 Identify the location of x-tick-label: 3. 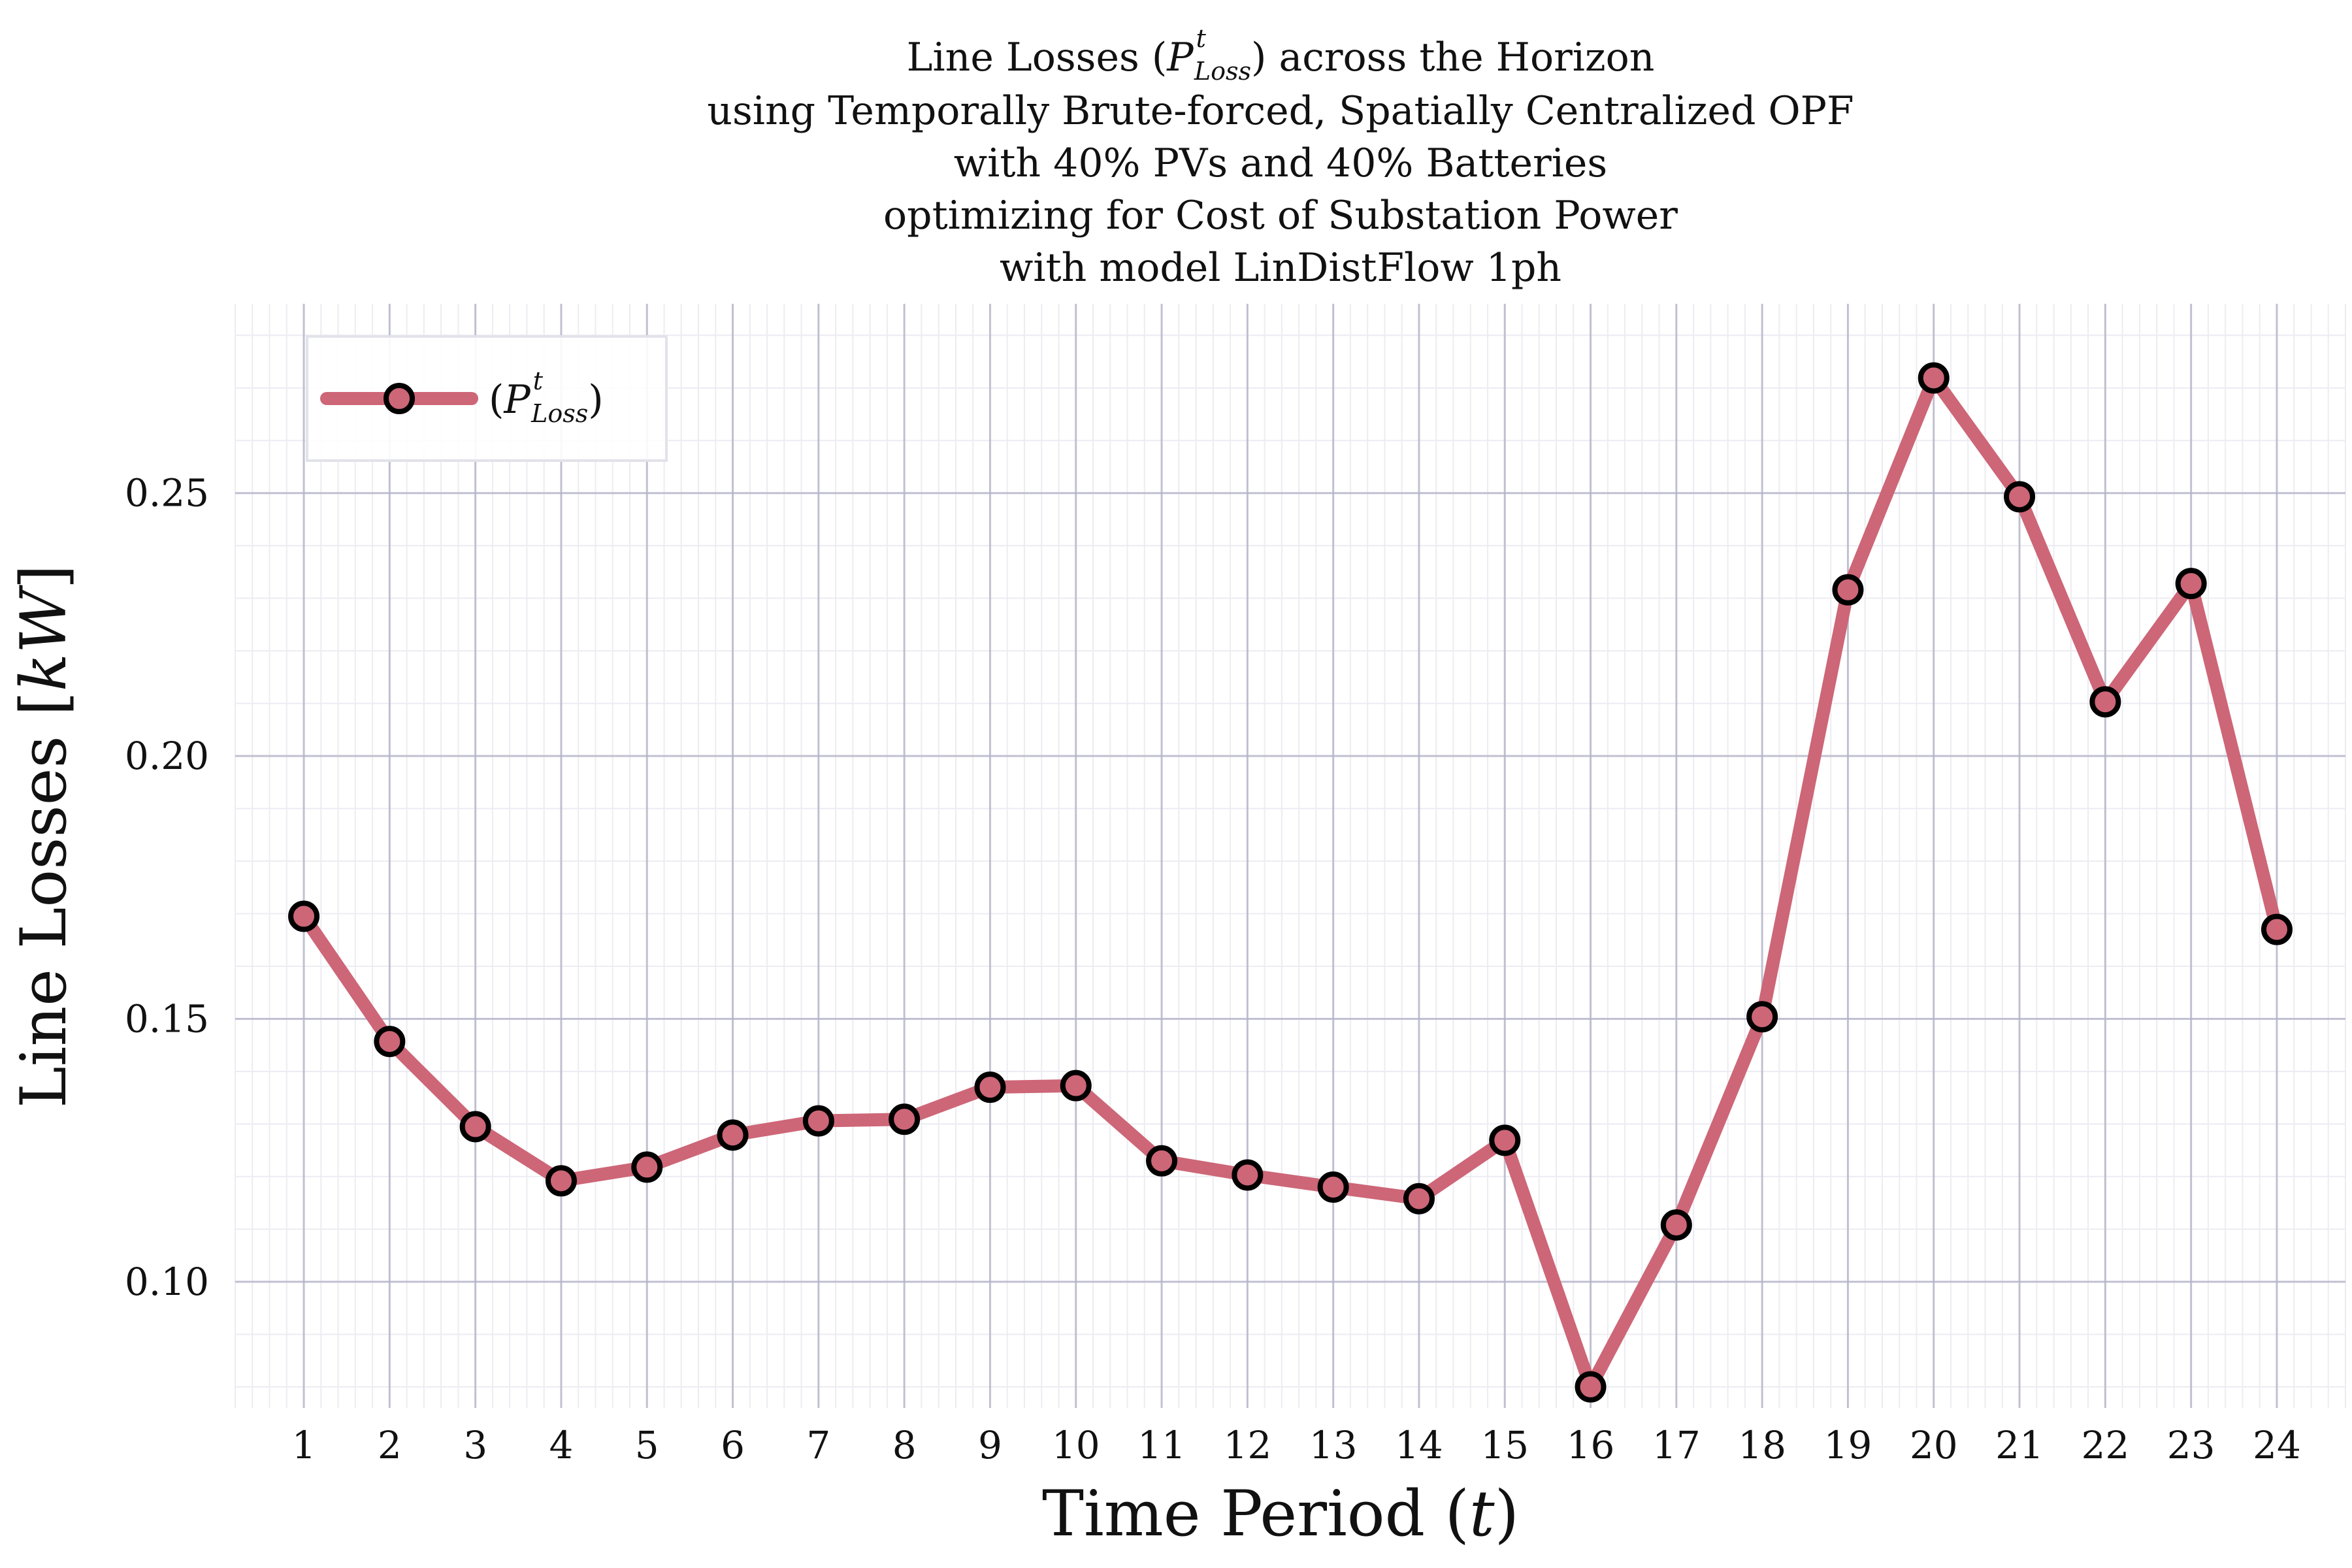
(475, 1445).